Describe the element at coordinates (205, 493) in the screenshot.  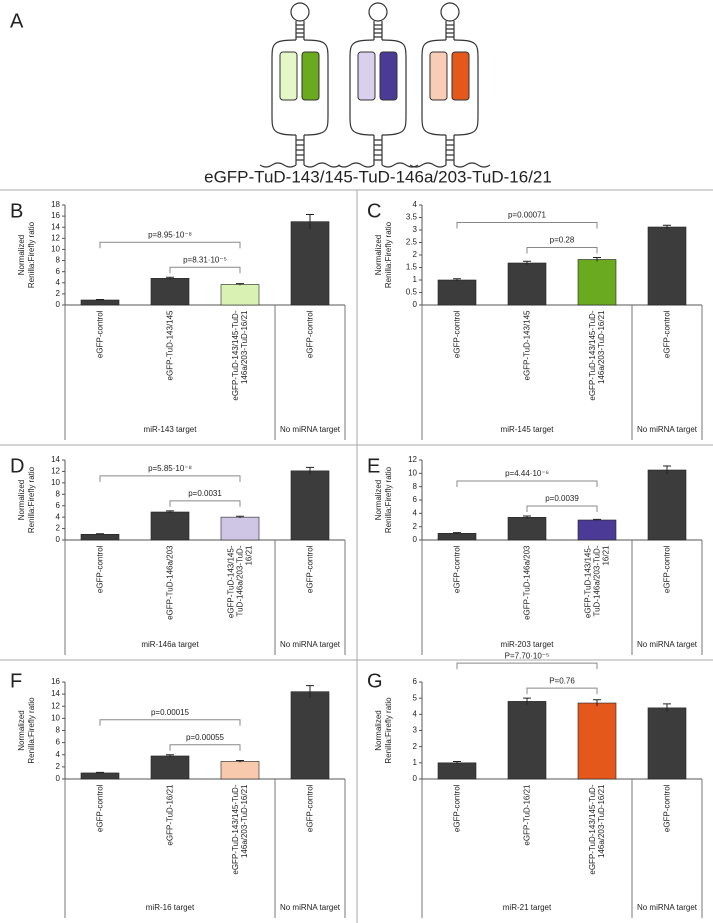
I see `p-value: p=0.0031` at that location.